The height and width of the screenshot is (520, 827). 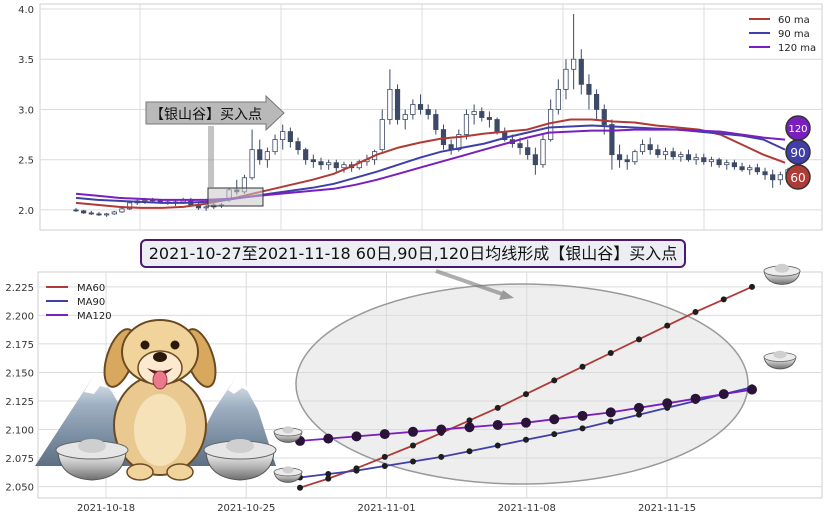 What do you see at coordinates (667, 508) in the screenshot?
I see `bottom-x-tick-label: 2021-11-15` at bounding box center [667, 508].